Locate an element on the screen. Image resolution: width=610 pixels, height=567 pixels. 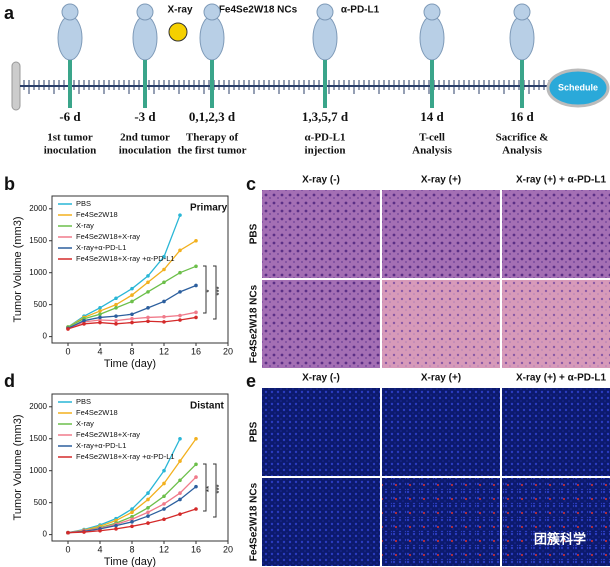
column-header: X-ray (-) is located at coordinates (321, 378).